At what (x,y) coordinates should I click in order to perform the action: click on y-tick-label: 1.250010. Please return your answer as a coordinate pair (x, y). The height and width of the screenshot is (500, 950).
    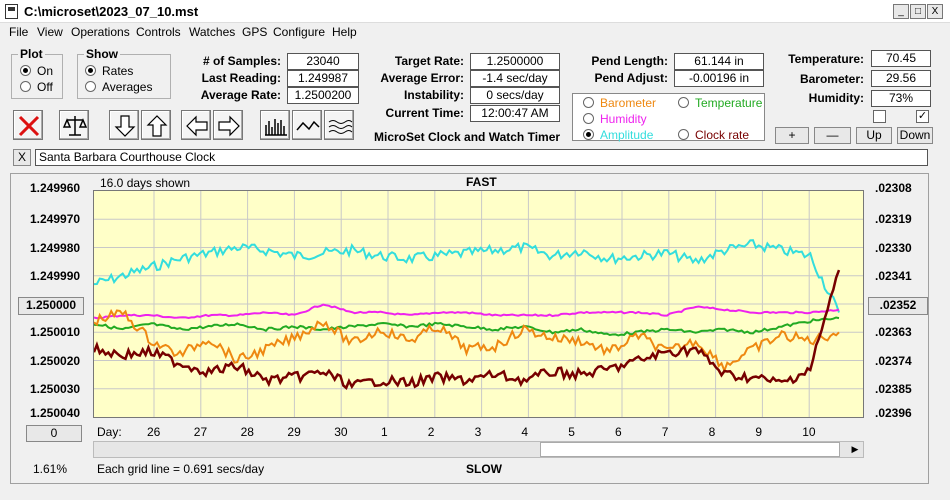
    Looking at the image, I should click on (55, 332).